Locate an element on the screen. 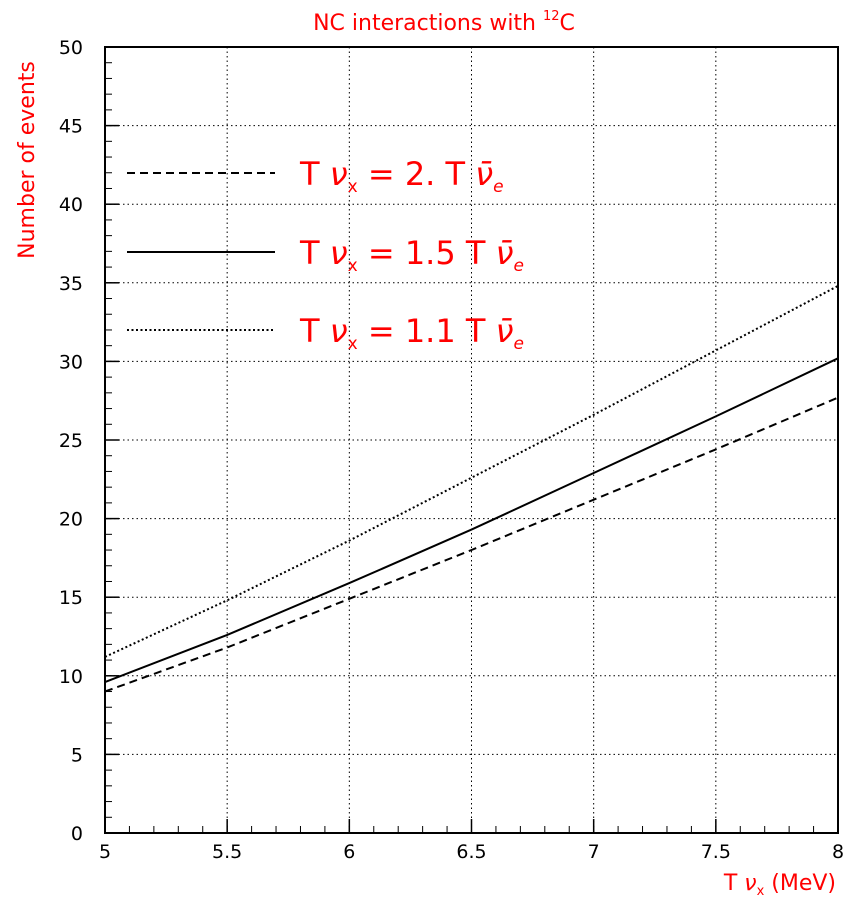  y-tick-label: 50 is located at coordinates (71, 48).